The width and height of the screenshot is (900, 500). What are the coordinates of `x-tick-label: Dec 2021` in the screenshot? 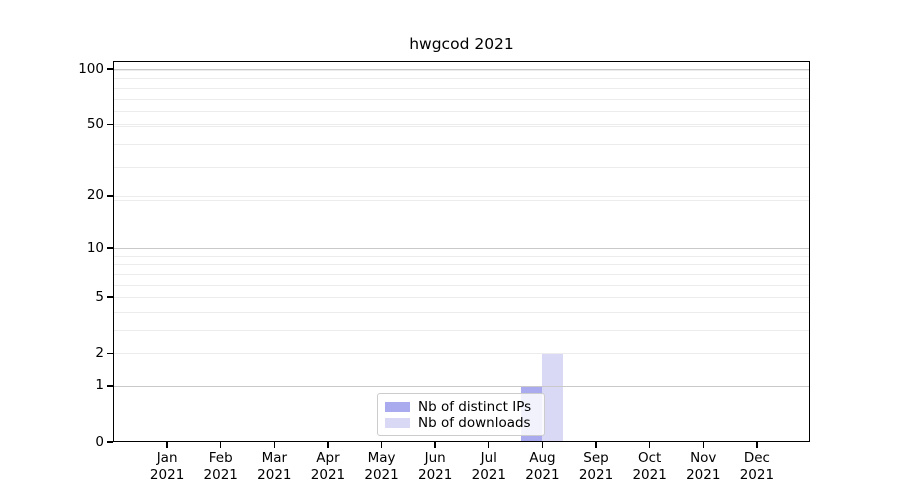 It's located at (757, 466).